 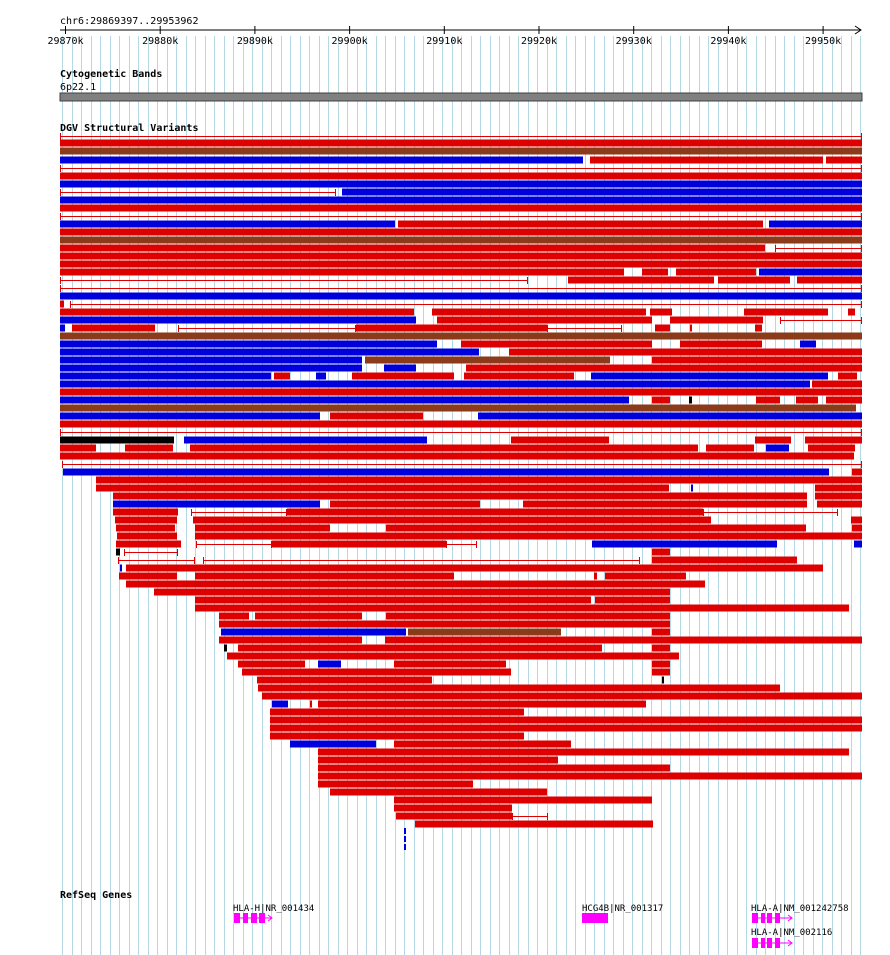 What do you see at coordinates (96, 895) in the screenshot?
I see `refseq-track-title: RefSeq Genes` at bounding box center [96, 895].